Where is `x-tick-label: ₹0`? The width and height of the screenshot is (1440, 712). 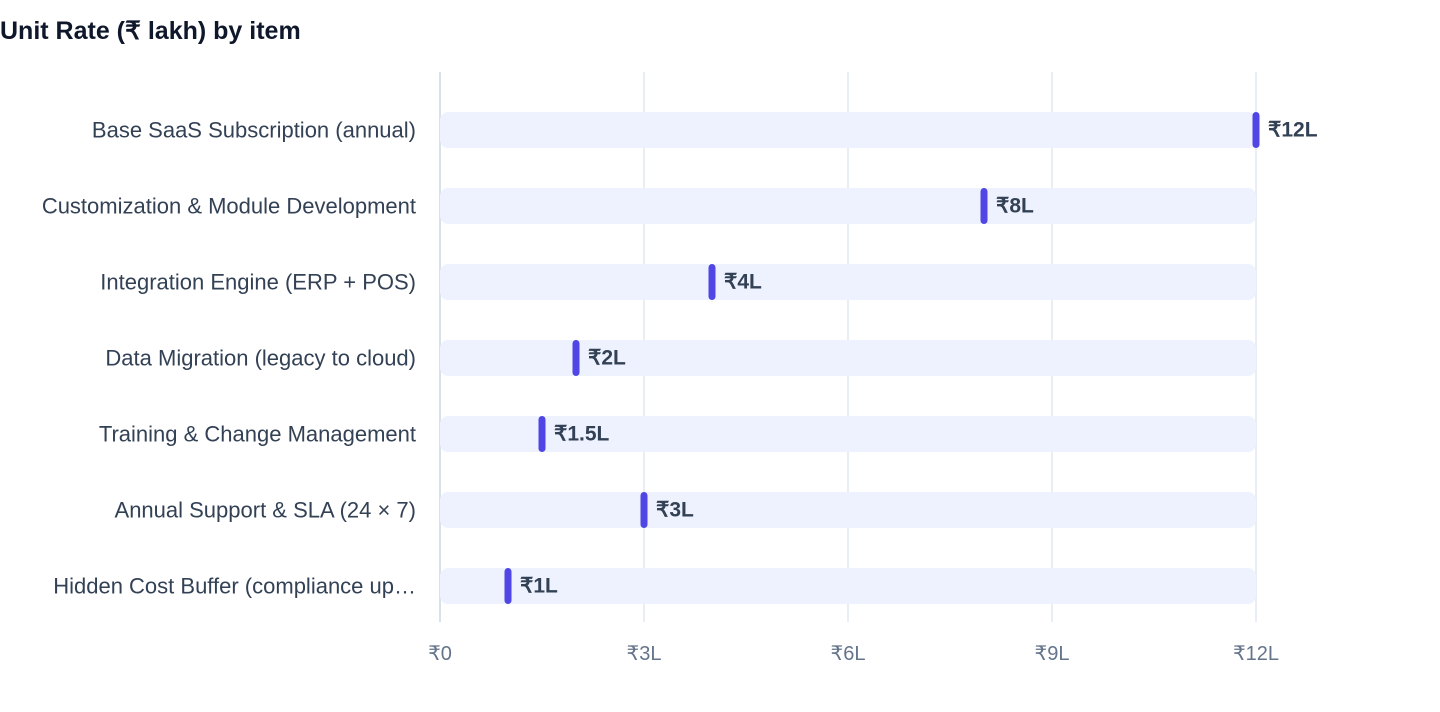 x-tick-label: ₹0 is located at coordinates (440, 654).